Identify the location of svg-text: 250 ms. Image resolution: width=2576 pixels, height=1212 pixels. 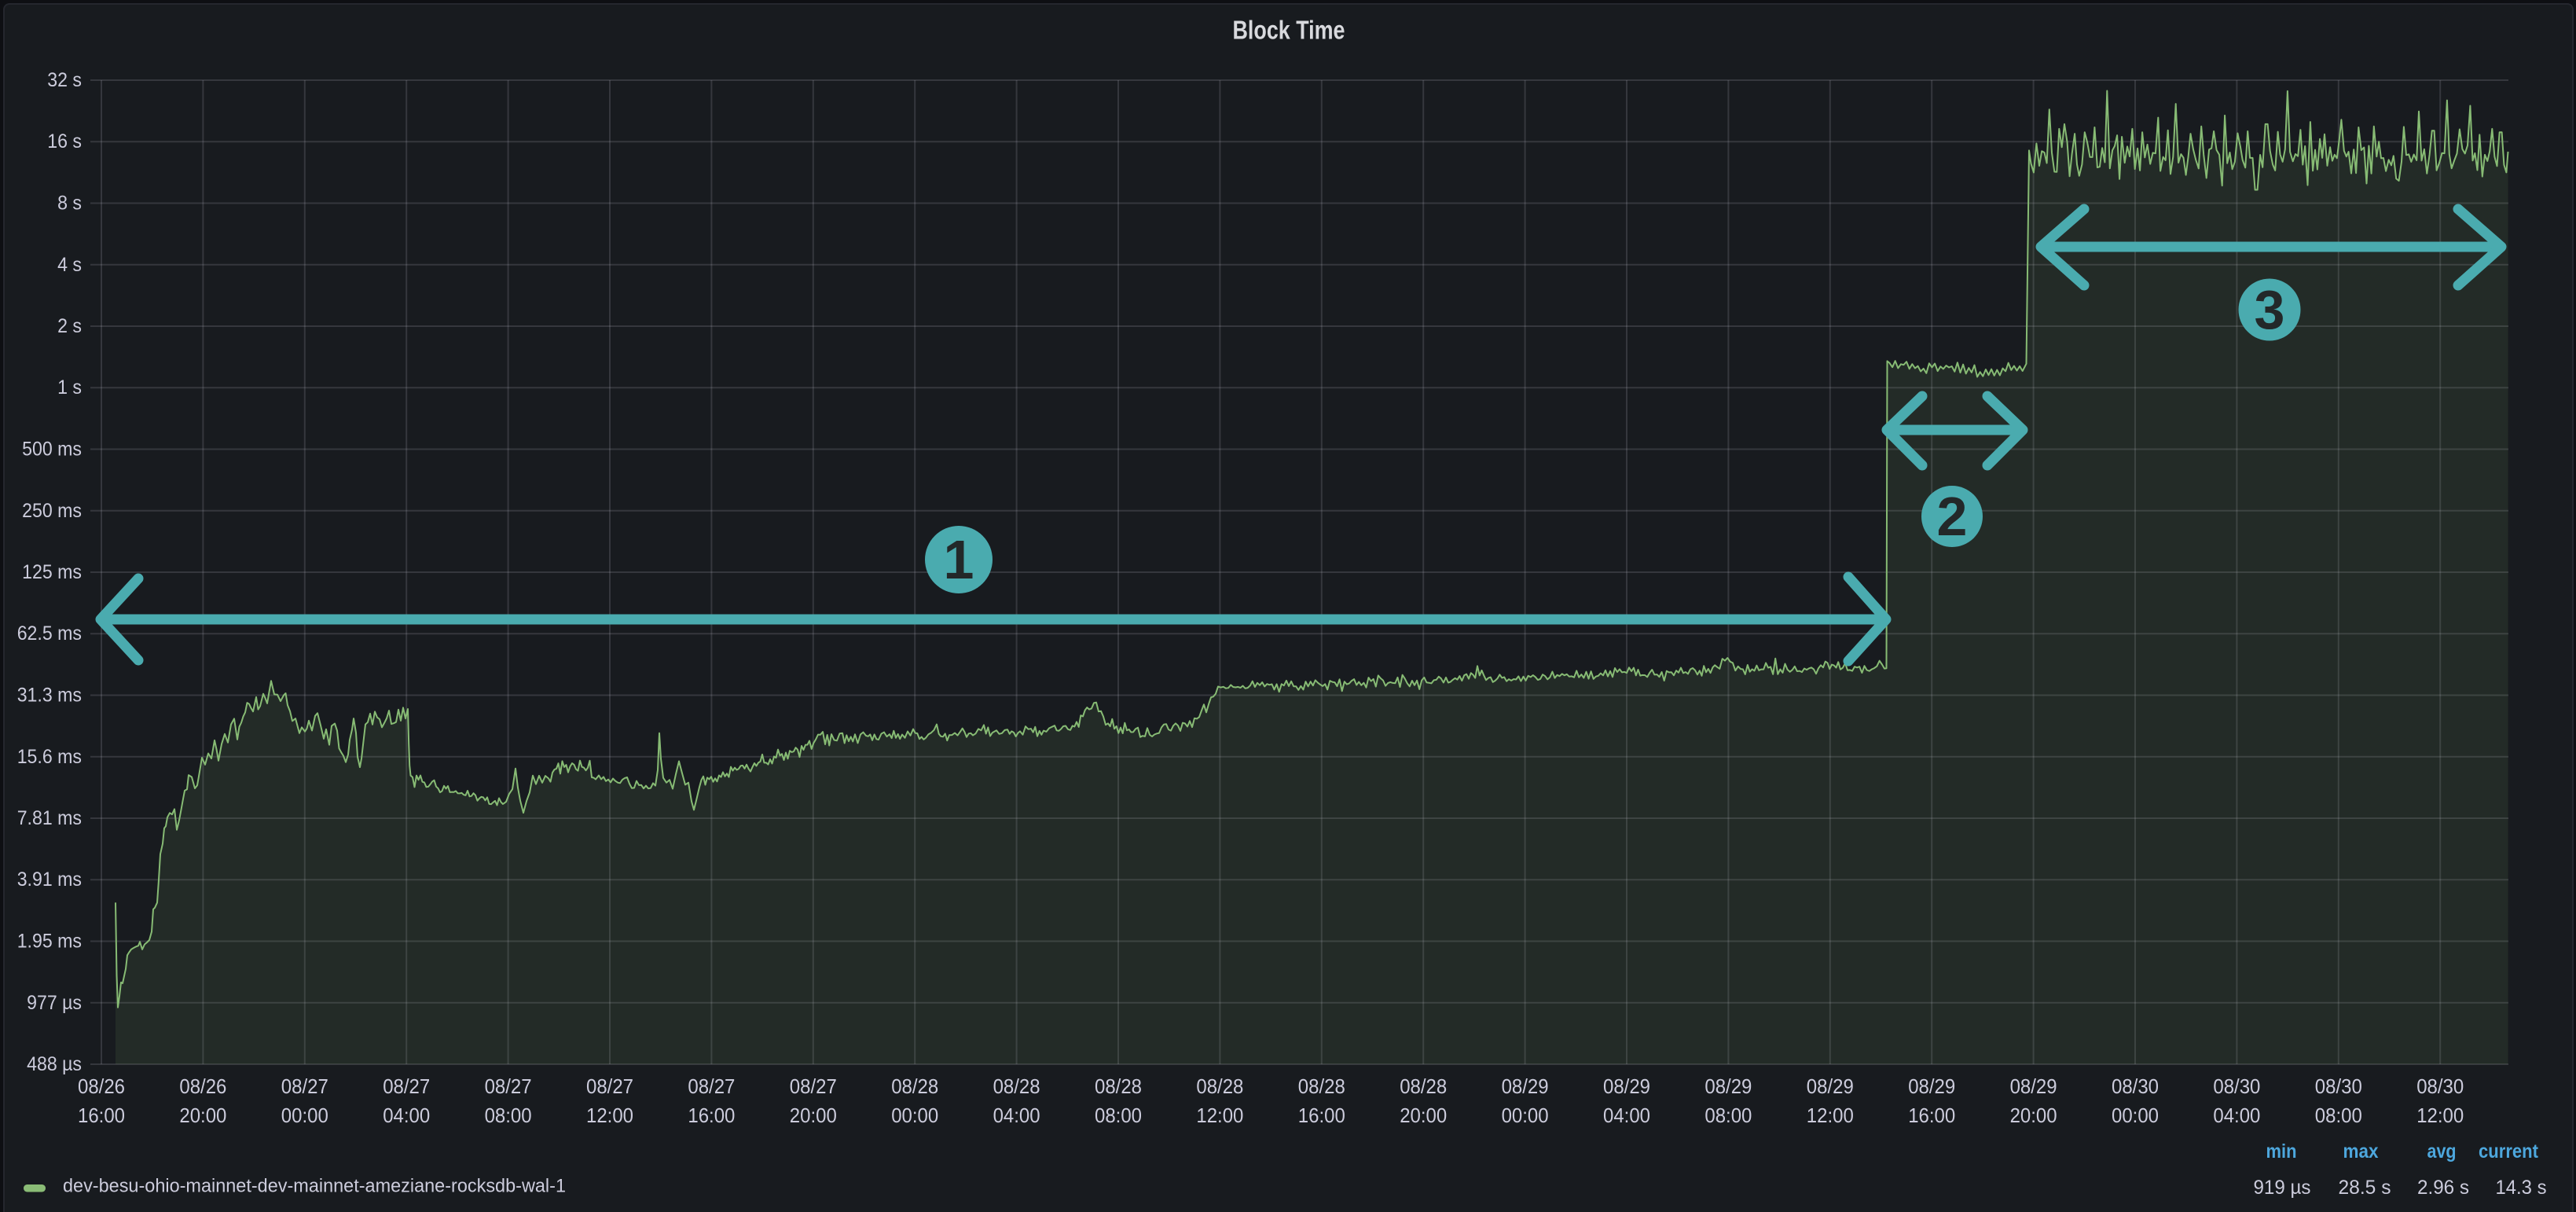
(52, 511).